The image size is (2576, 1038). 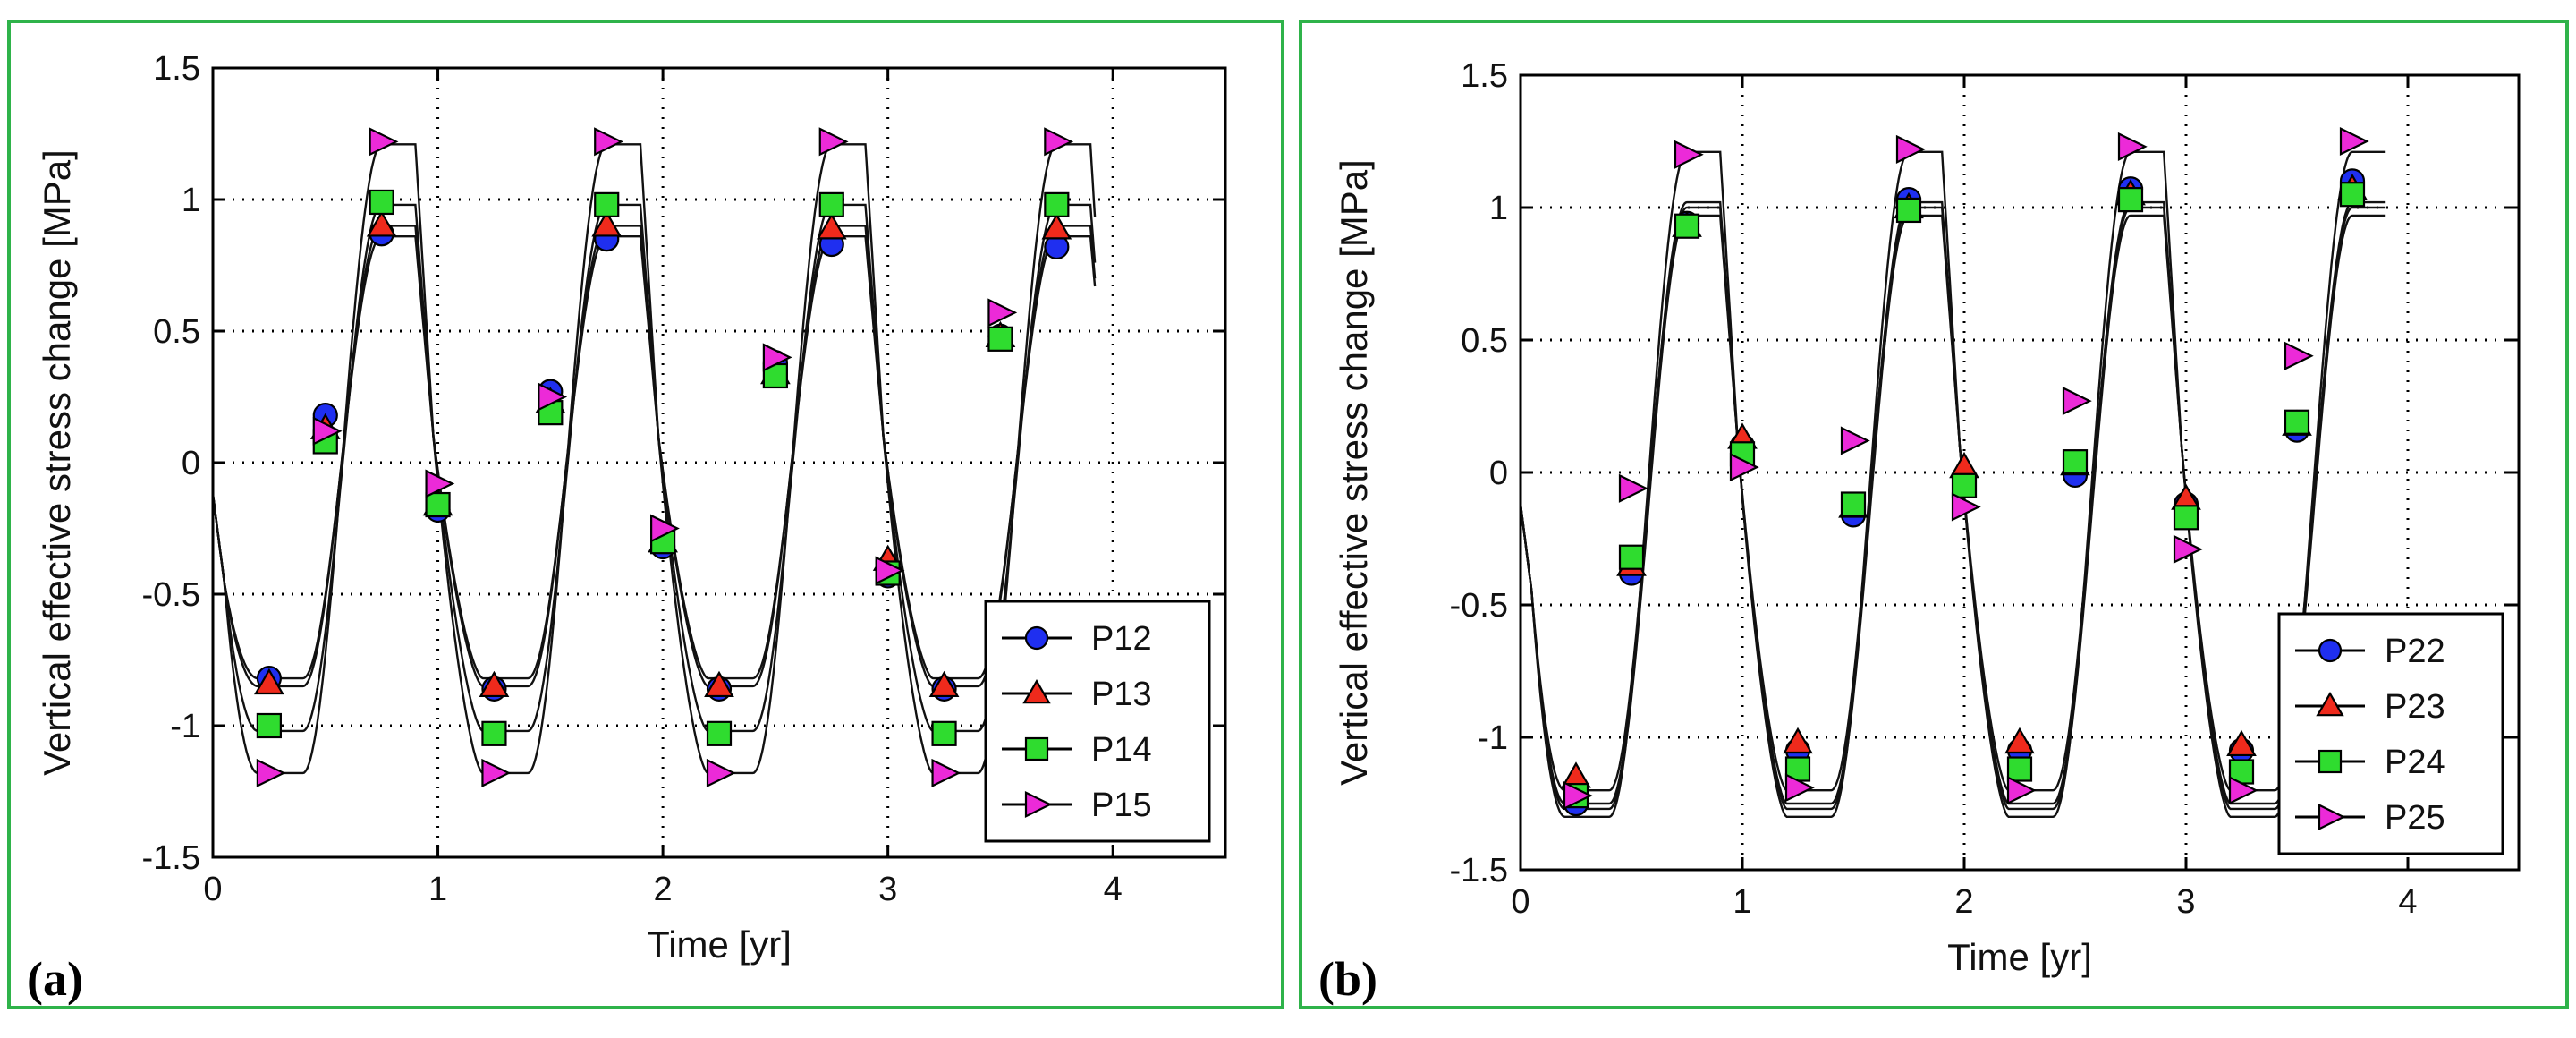 What do you see at coordinates (2330, 761) in the screenshot?
I see `legend-marker-P24` at bounding box center [2330, 761].